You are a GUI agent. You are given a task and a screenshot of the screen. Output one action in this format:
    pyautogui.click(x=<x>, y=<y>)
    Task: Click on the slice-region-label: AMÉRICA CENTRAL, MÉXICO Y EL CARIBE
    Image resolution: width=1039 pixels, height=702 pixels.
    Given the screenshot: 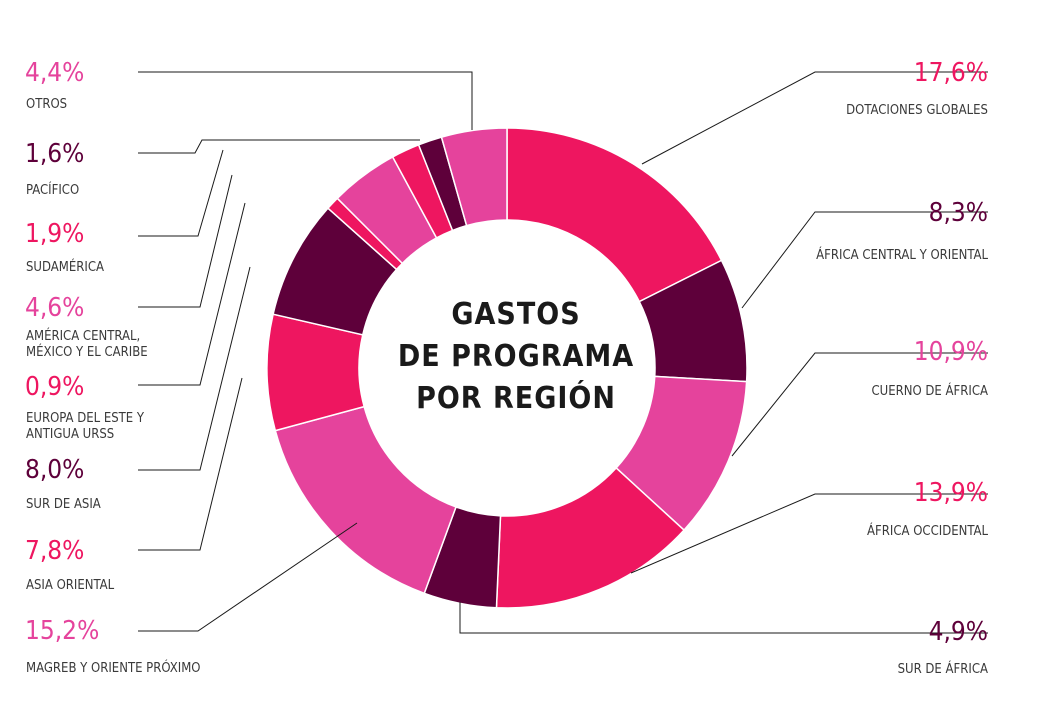 What is the action you would take?
    pyautogui.click(x=87, y=345)
    